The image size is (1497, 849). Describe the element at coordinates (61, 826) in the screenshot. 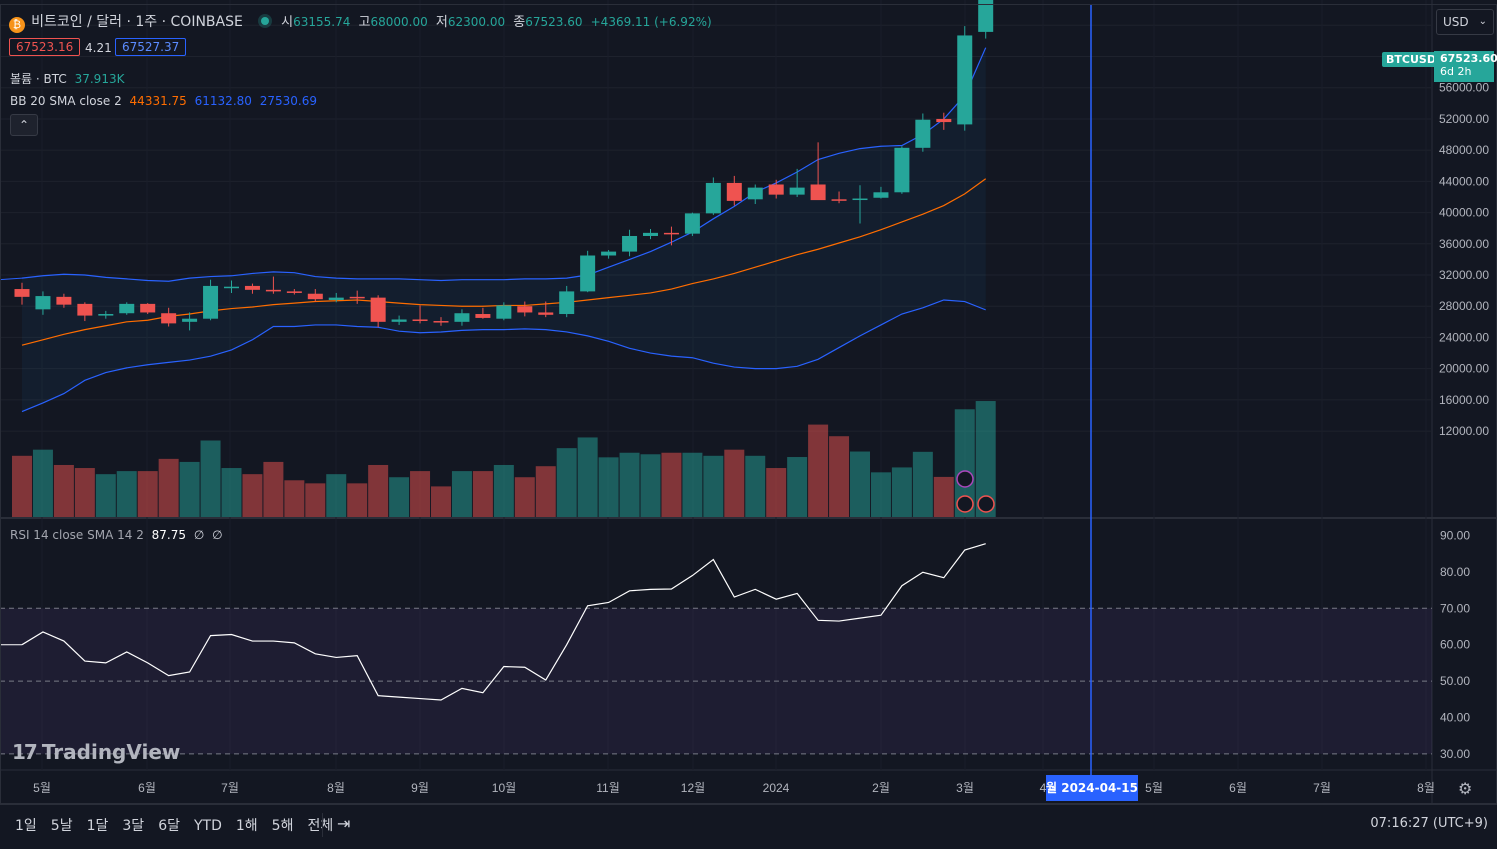

I see `range-5d: 5날` at that location.